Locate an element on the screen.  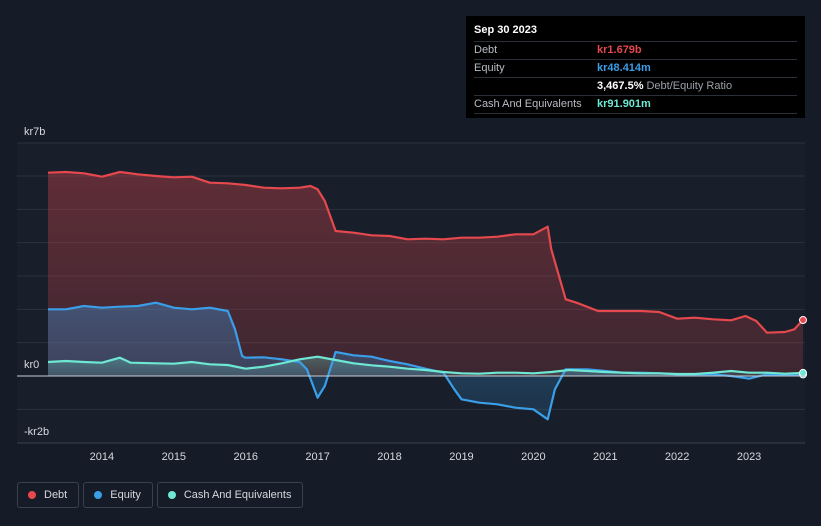
tooltip-row-debt: Debt kr1.679b is located at coordinates (635, 50).